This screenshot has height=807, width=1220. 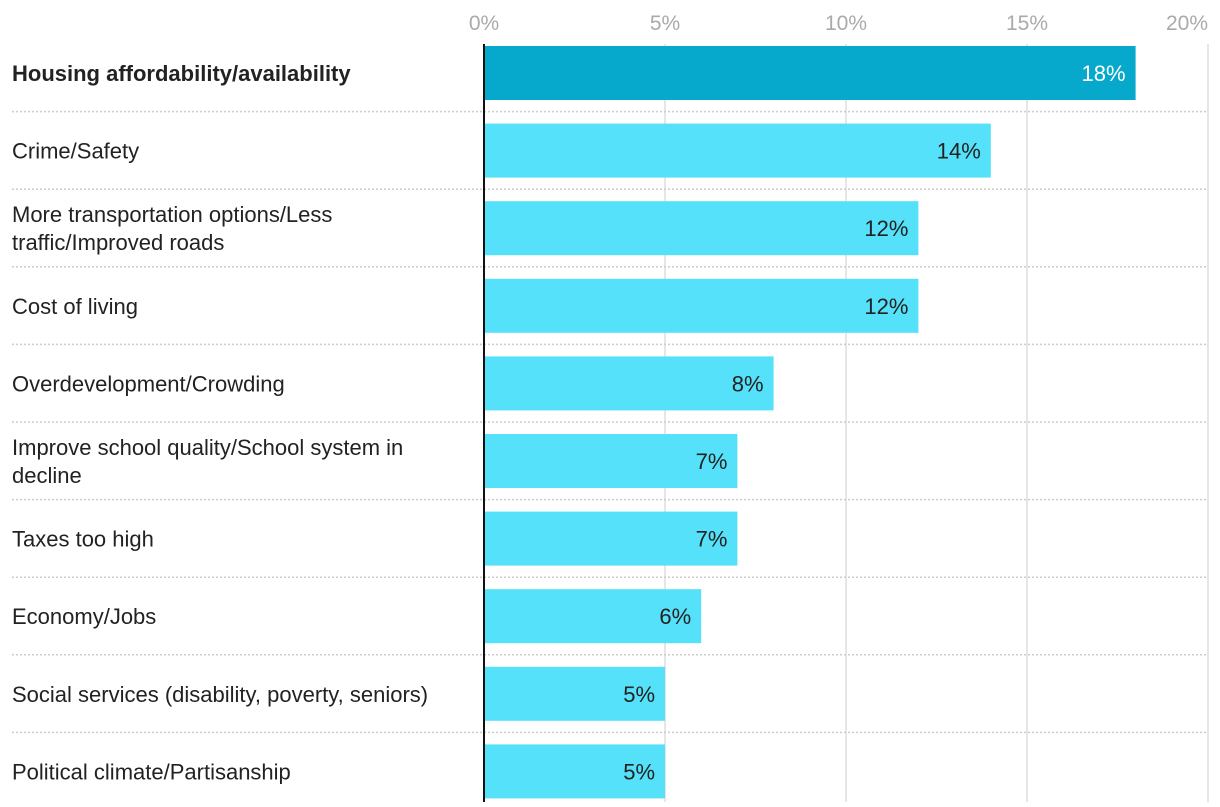 I want to click on category-label: Economy/Jobs, so click(x=84, y=616).